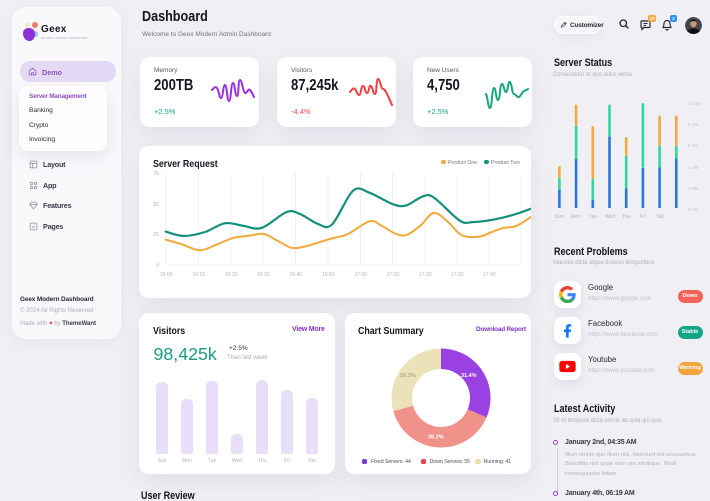 The image size is (710, 501). Describe the element at coordinates (157, 266) in the screenshot. I see `svg-text: 0` at that location.